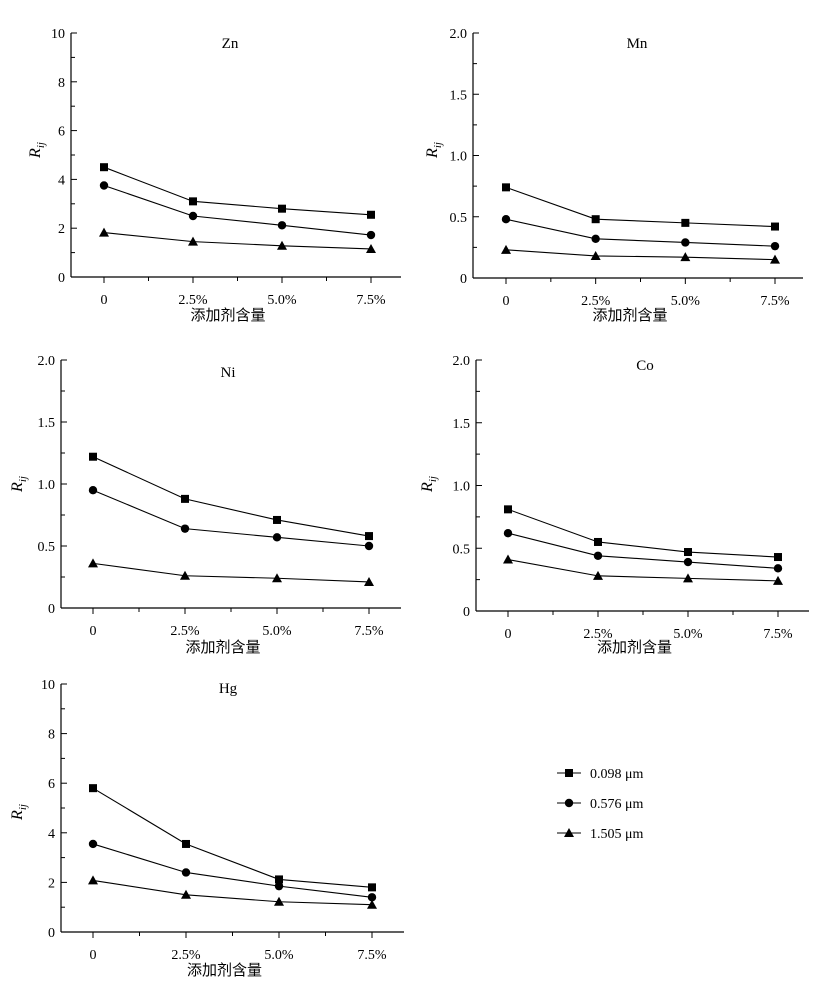 This screenshot has width=830, height=994. I want to click on y-tick-label: 1.0, so click(459, 157).